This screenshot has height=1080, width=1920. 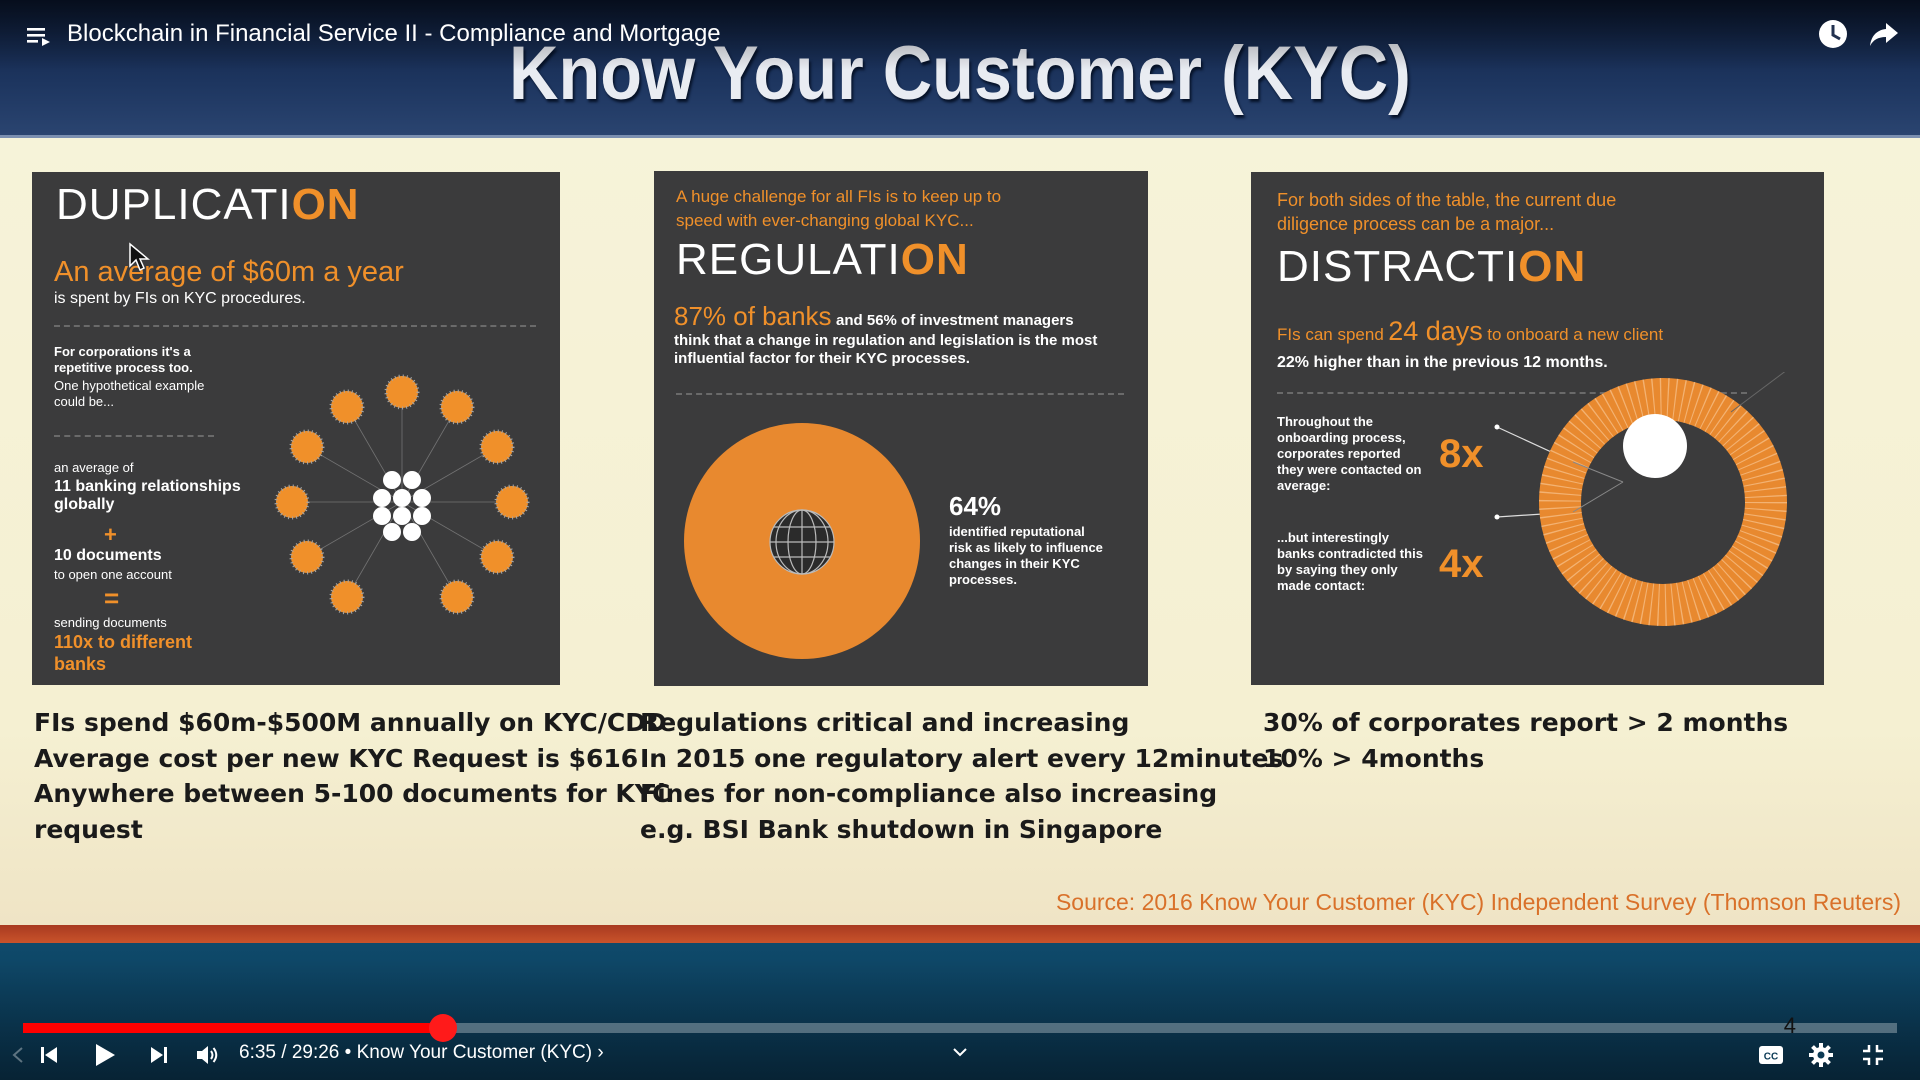 What do you see at coordinates (112, 598) in the screenshot?
I see `duplication-equals: =` at bounding box center [112, 598].